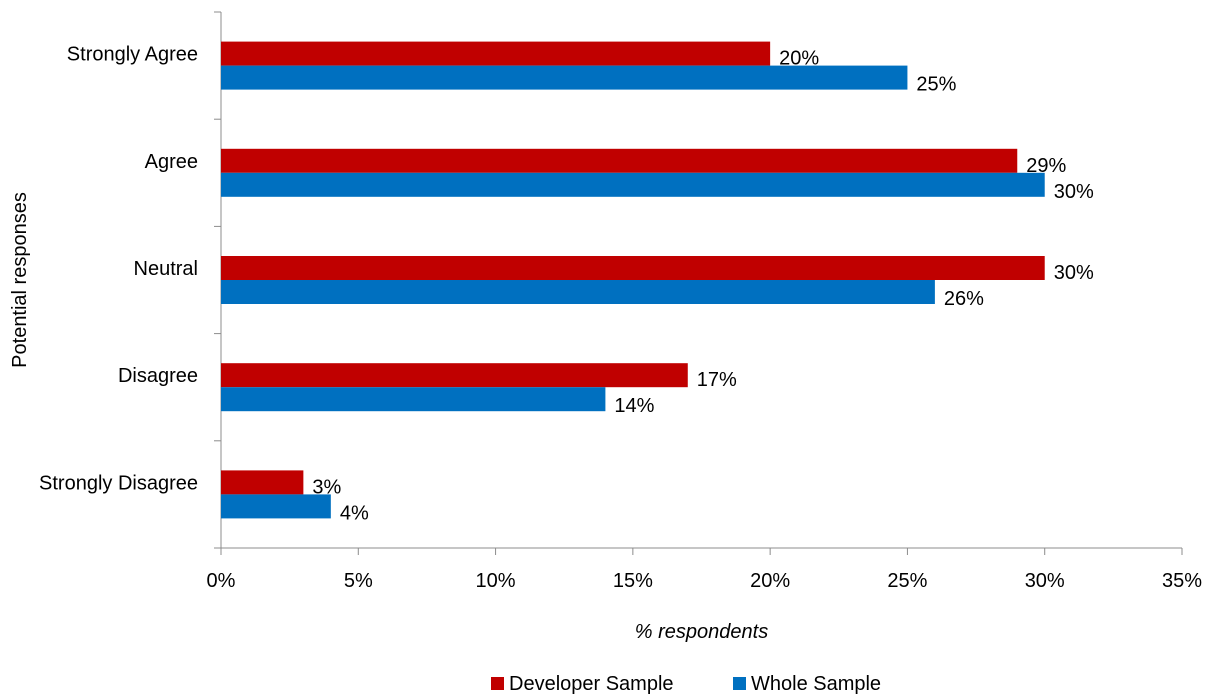 The height and width of the screenshot is (696, 1212). What do you see at coordinates (166, 269) in the screenshot?
I see `category-label: Neutral` at bounding box center [166, 269].